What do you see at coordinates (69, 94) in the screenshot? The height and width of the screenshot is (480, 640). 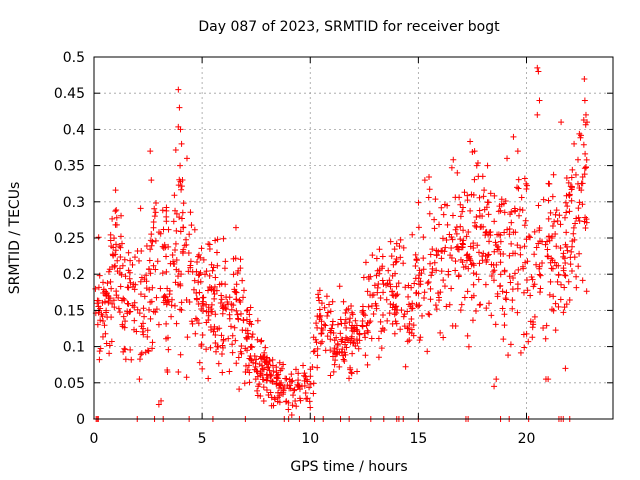 I see `y-tick-label: 0.45` at bounding box center [69, 94].